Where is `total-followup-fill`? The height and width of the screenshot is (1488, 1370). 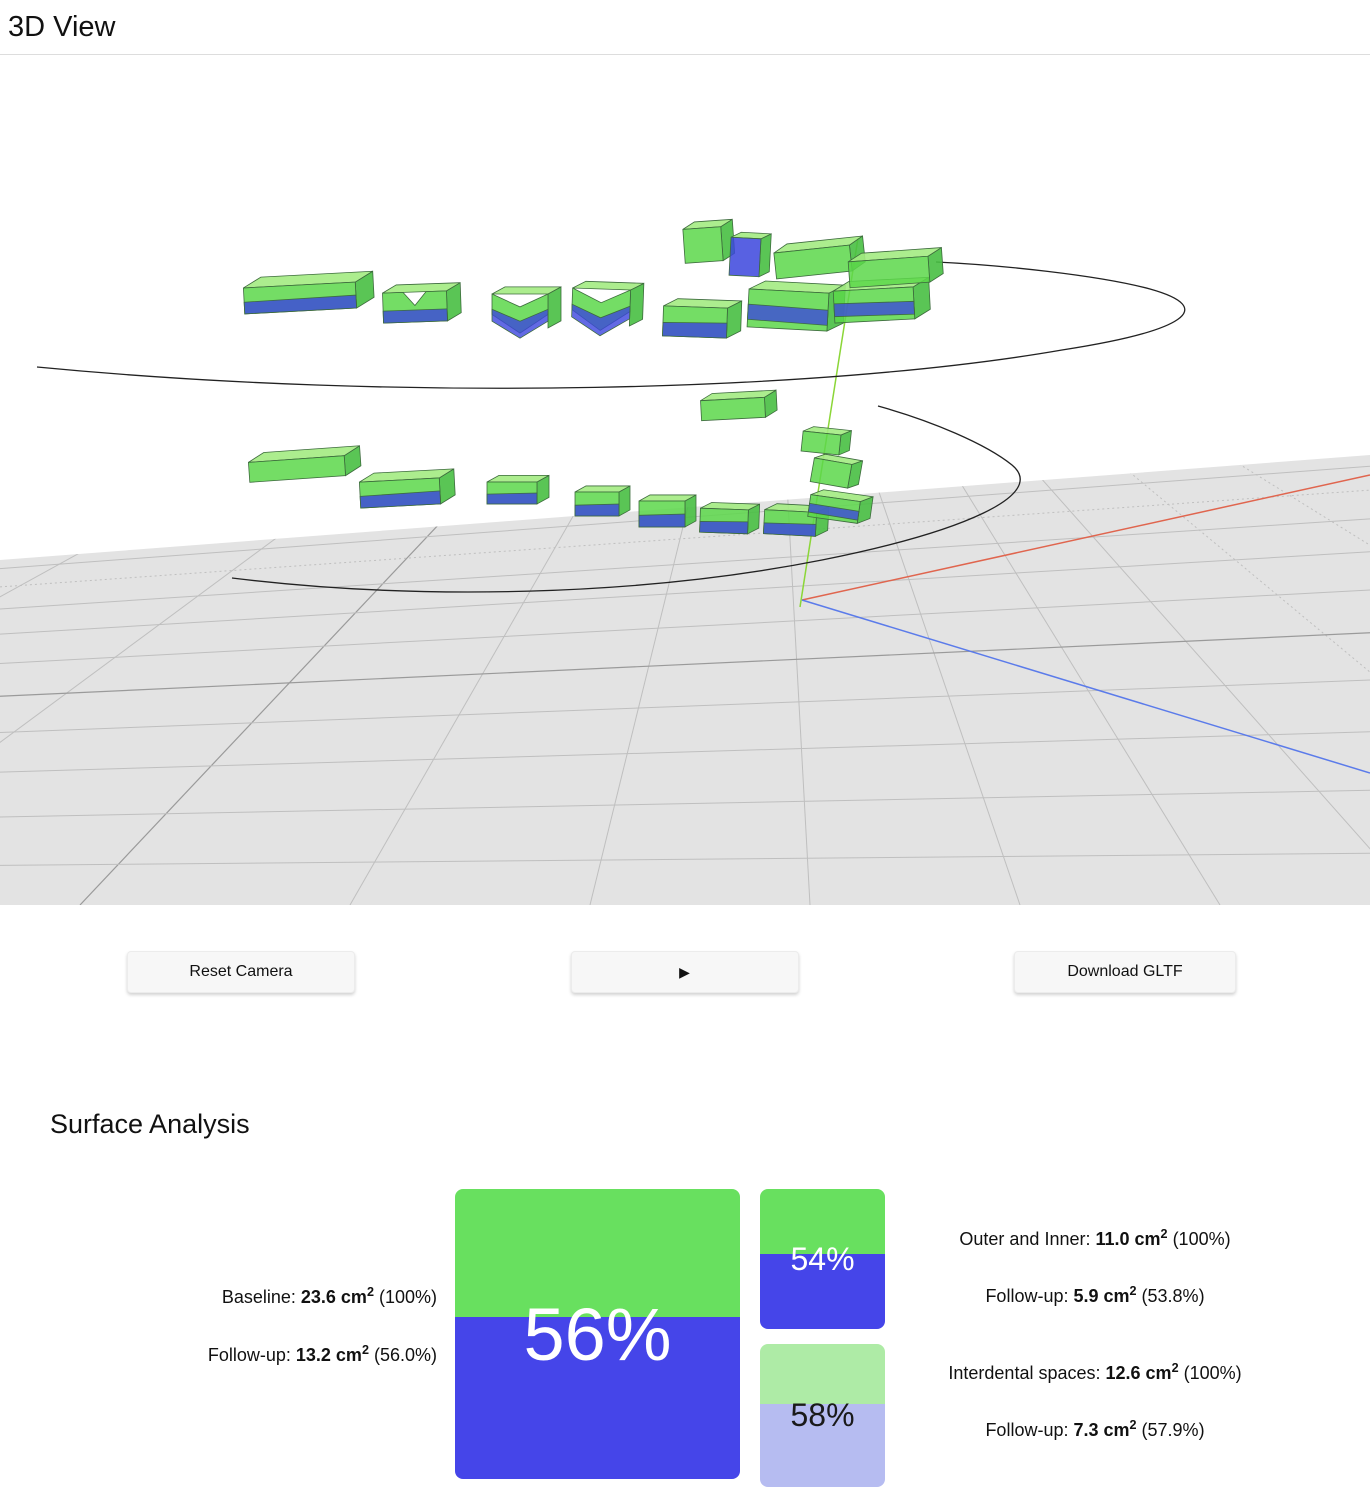 total-followup-fill is located at coordinates (597, 1397).